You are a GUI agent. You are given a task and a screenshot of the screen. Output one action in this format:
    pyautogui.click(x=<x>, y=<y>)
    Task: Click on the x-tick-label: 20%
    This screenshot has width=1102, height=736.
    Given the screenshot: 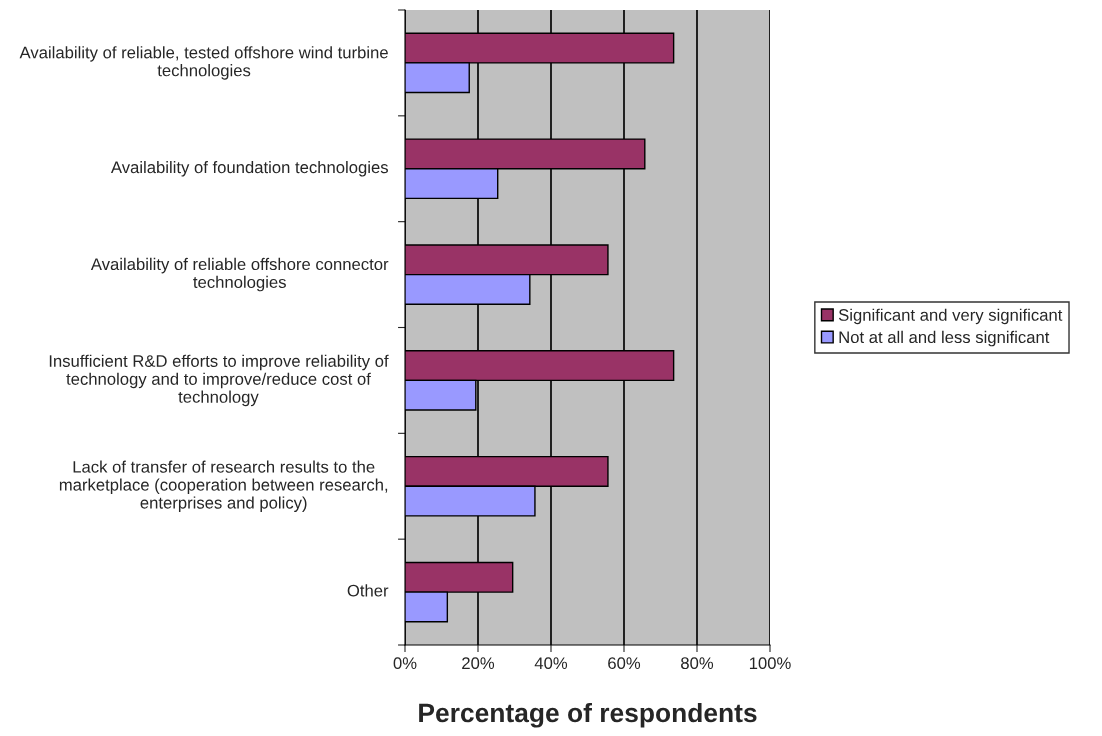 What is the action you would take?
    pyautogui.click(x=478, y=663)
    